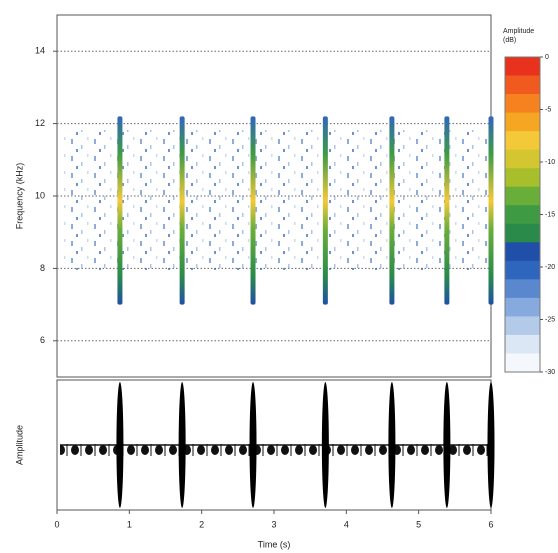  What do you see at coordinates (201, 524) in the screenshot?
I see `x-tick-label: 2` at bounding box center [201, 524].